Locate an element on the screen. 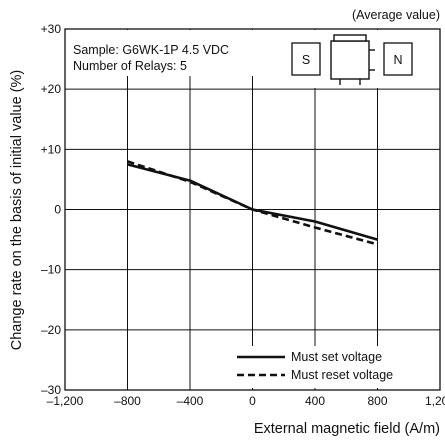  x-tick-label: –400 is located at coordinates (190, 401).